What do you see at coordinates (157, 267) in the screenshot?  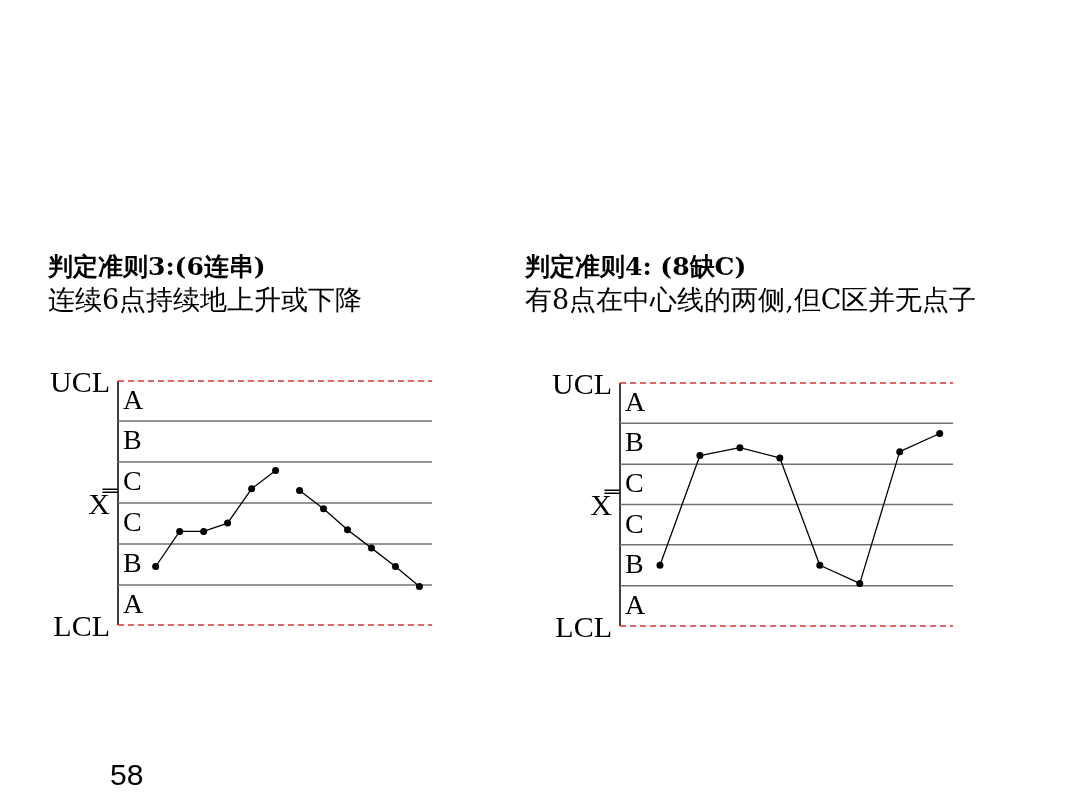 I see `chart-title: 判定准则3:(6连串)` at bounding box center [157, 267].